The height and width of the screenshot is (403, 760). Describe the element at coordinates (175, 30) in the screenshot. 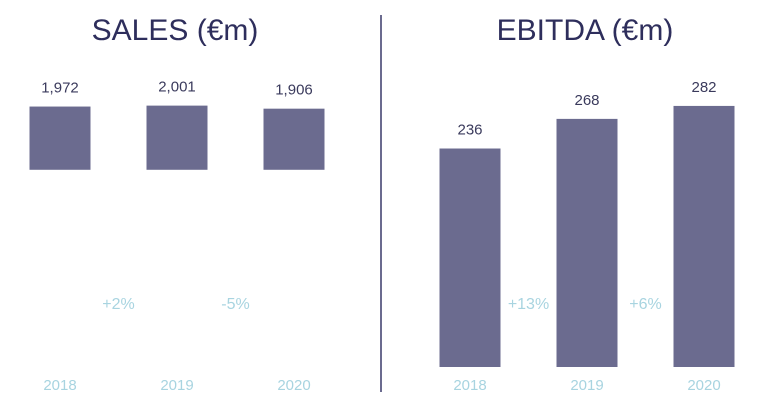

I see `chart-title: SALES (€m)` at that location.